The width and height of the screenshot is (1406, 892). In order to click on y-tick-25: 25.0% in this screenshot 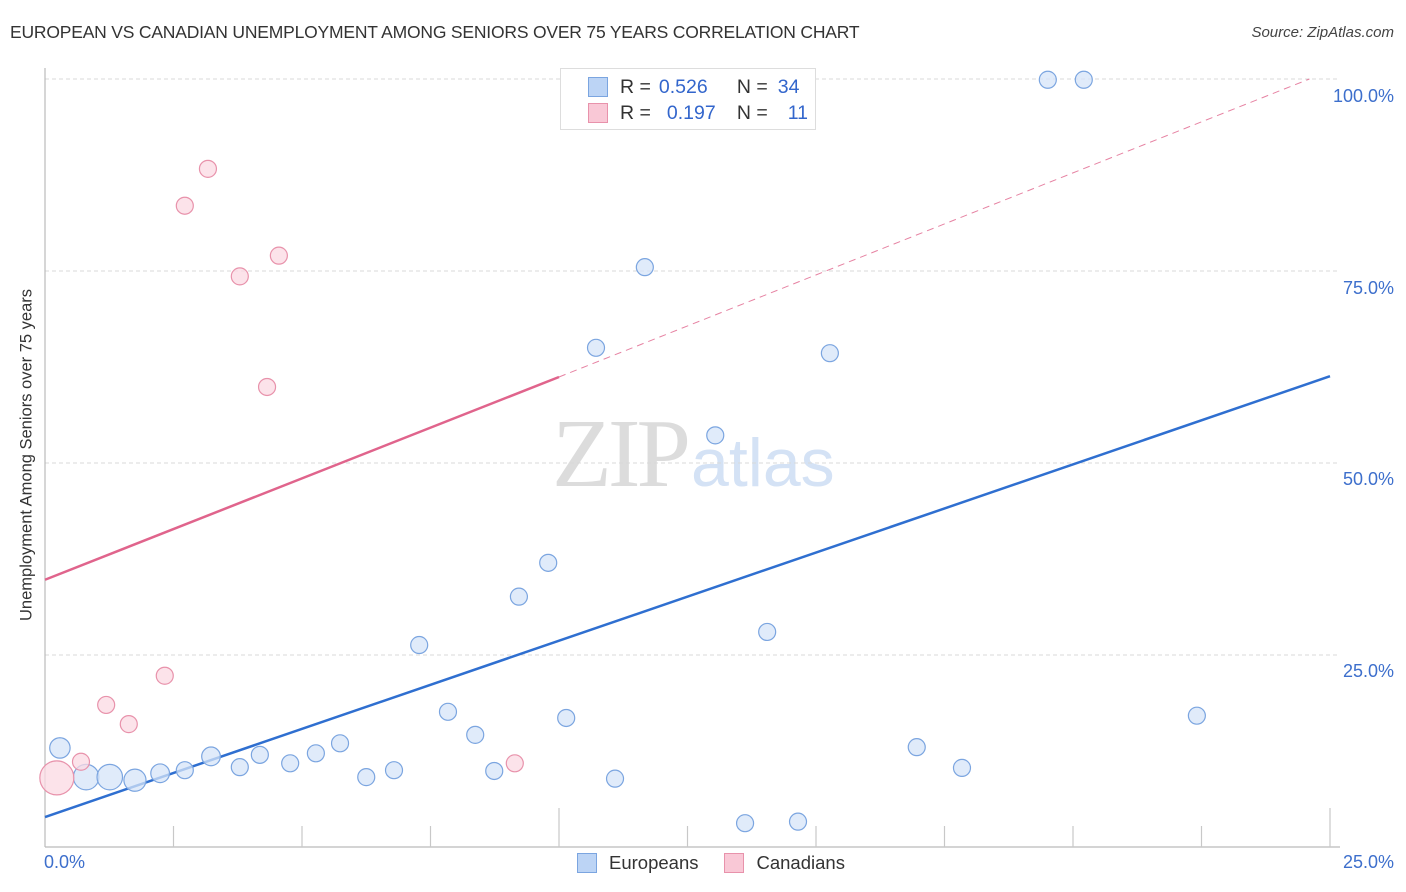, I will do `click(1368, 671)`.